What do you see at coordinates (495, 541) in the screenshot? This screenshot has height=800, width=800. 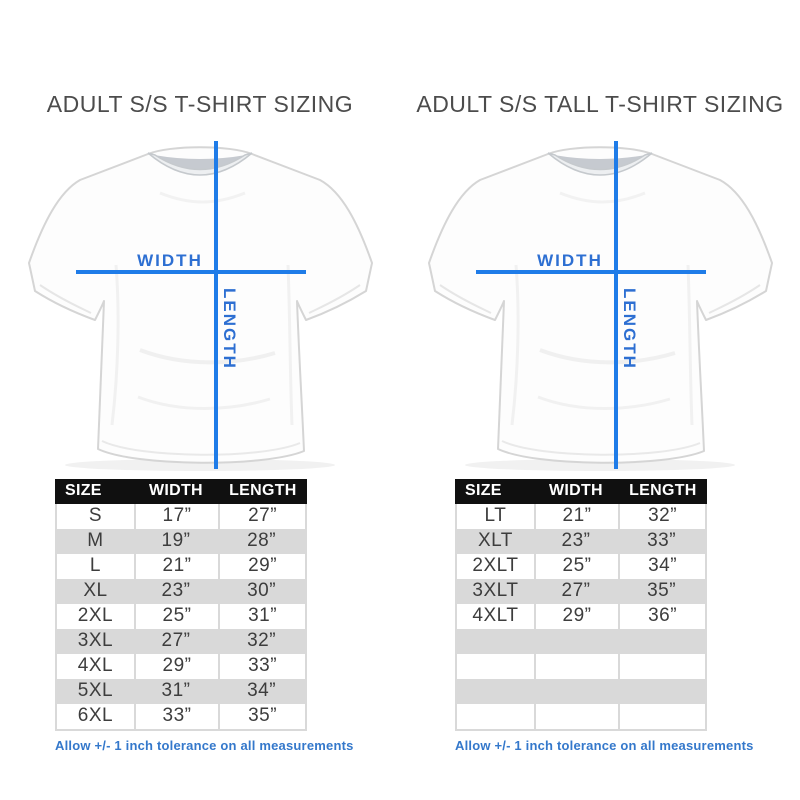 I see `table-cell: XLT` at bounding box center [495, 541].